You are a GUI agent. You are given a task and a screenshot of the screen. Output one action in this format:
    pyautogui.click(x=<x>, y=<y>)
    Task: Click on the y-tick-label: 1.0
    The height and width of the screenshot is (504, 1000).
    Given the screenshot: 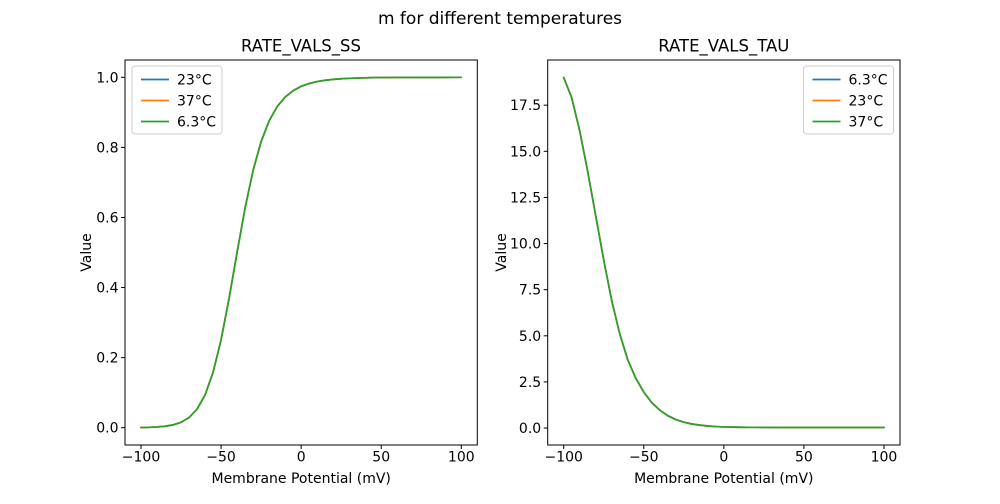 What is the action you would take?
    pyautogui.click(x=107, y=78)
    